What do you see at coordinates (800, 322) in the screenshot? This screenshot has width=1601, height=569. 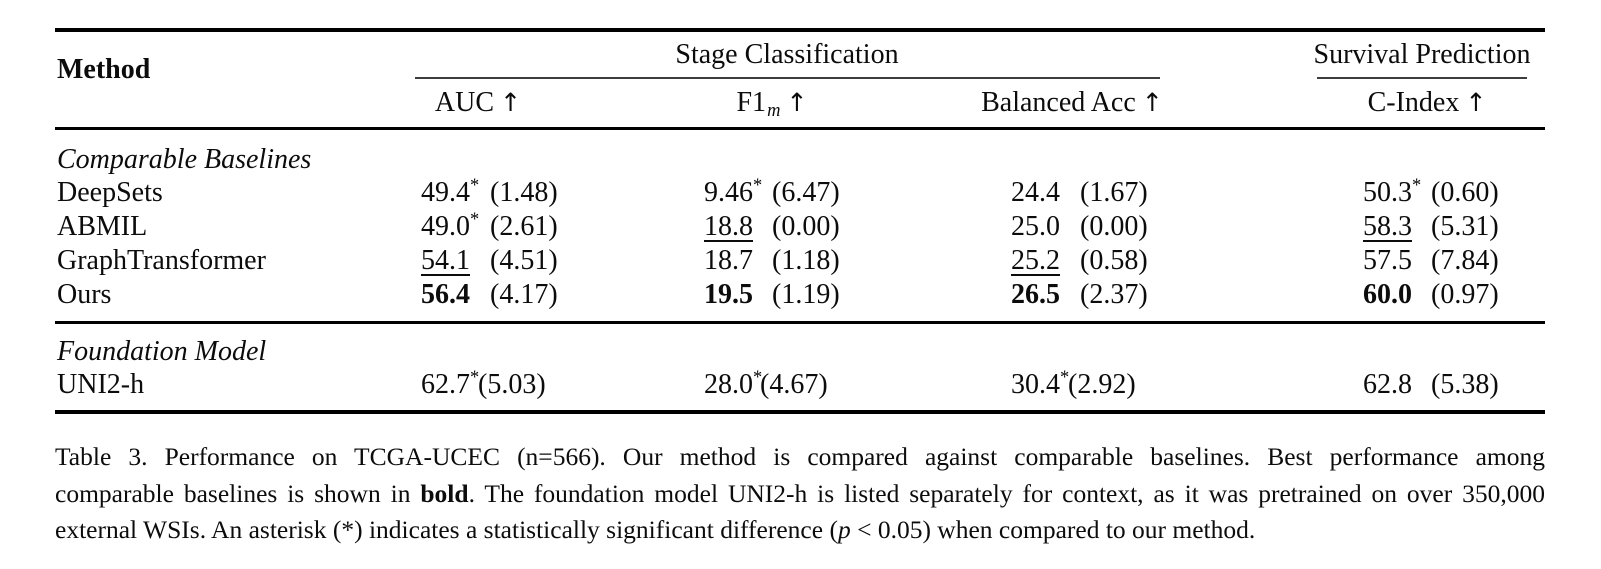 I see `section-mid-rule` at bounding box center [800, 322].